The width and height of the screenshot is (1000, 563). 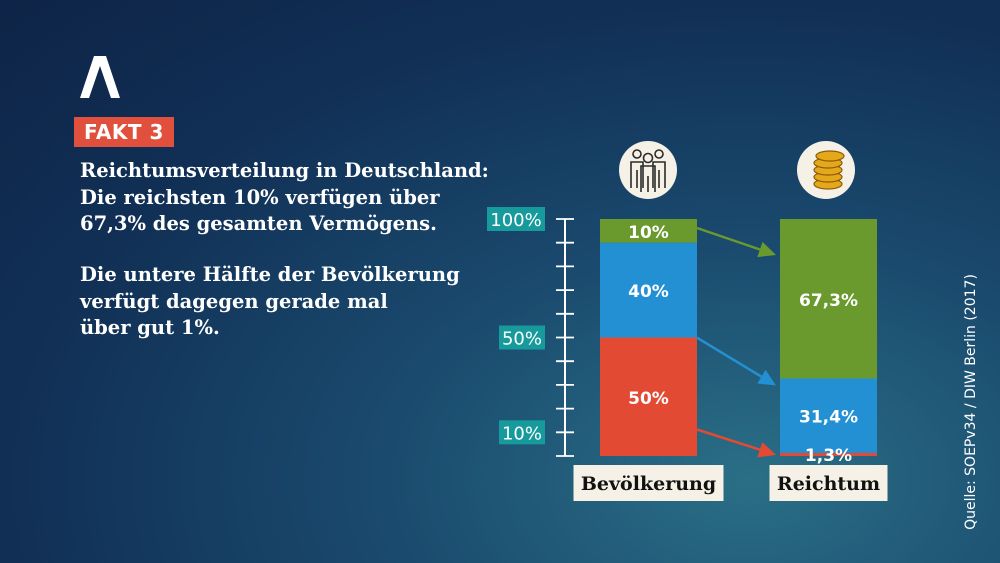 I want to click on body-line: Die untere Hälfte der Bevölkerung, so click(x=270, y=274).